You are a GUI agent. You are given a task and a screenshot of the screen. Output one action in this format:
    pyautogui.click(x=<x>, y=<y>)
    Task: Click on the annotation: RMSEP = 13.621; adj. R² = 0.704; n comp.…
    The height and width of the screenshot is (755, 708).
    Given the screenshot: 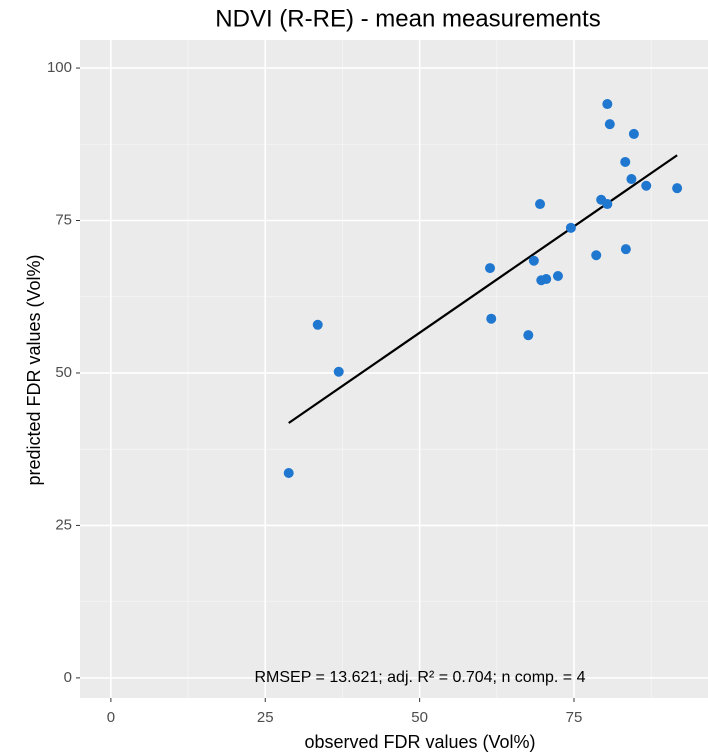 What is the action you would take?
    pyautogui.click(x=419, y=677)
    